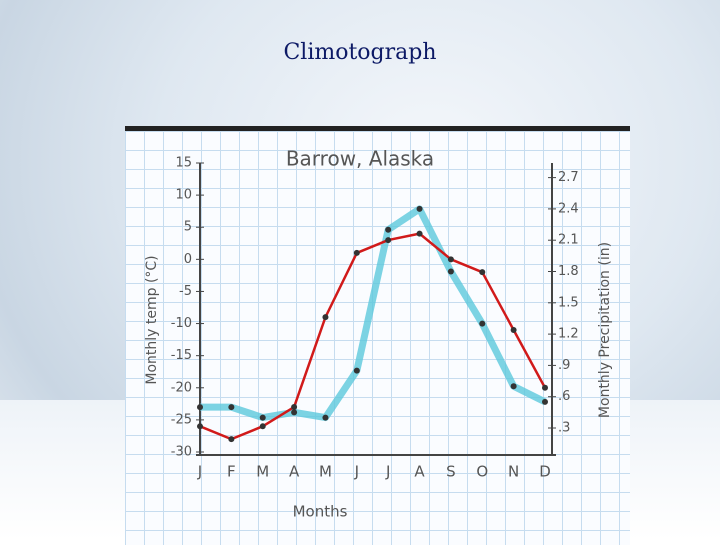 This screenshot has height=545, width=720. Describe the element at coordinates (545, 472) in the screenshot. I see `x-tick-label: D` at that location.